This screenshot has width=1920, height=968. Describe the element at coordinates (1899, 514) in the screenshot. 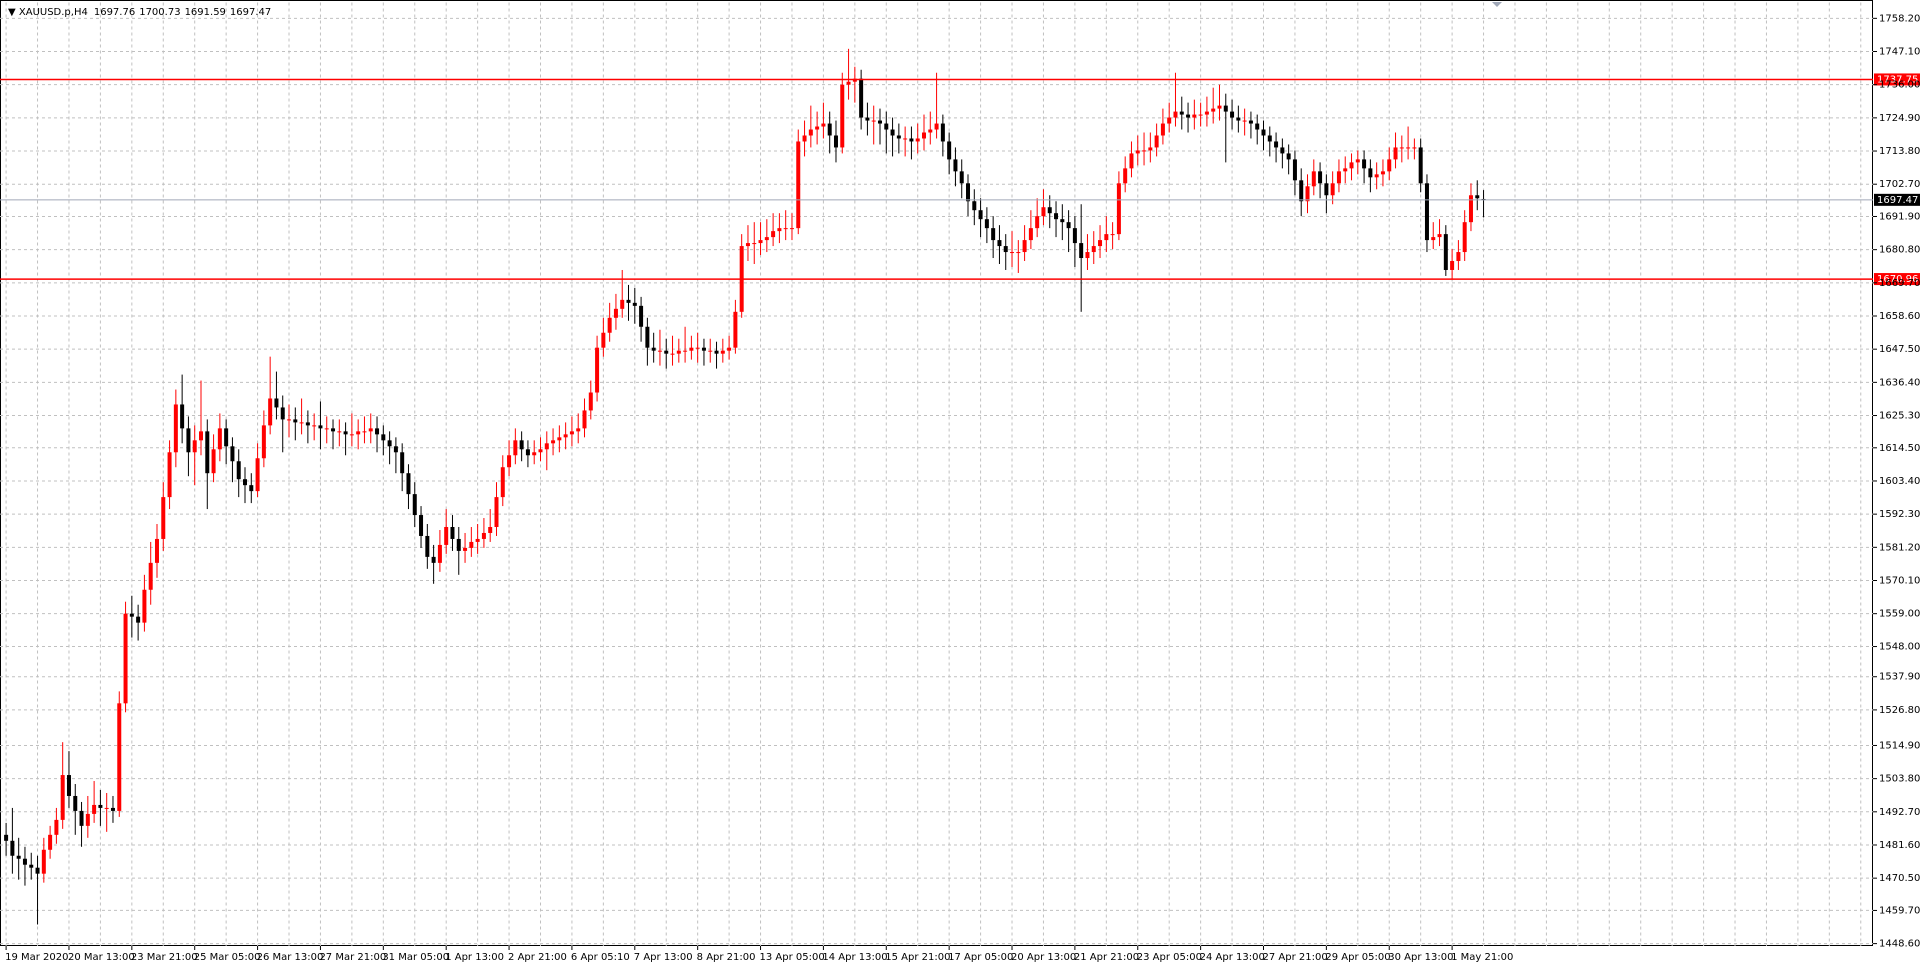

I see `y-tick-label: 1592.30` at that location.